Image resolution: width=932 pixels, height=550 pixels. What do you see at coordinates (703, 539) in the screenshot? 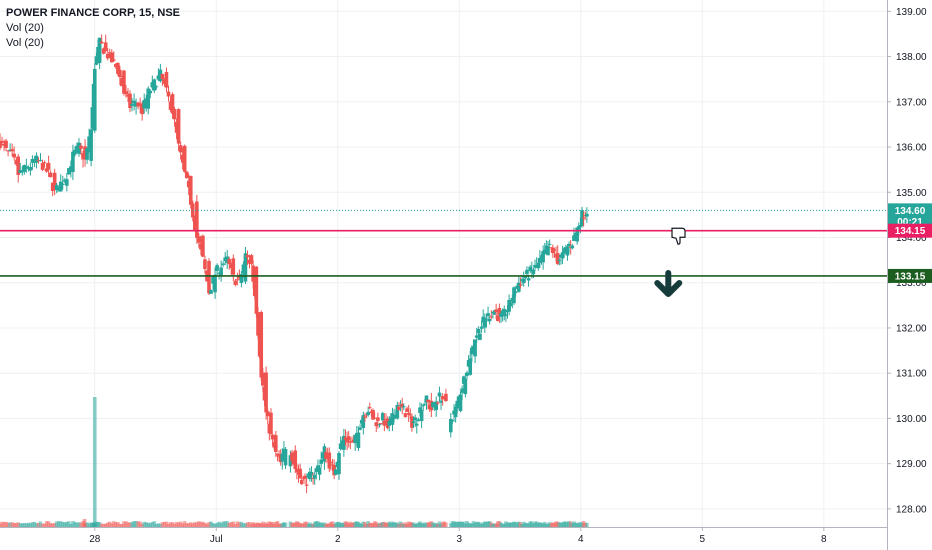
I see `x-tick-label: 5` at bounding box center [703, 539].